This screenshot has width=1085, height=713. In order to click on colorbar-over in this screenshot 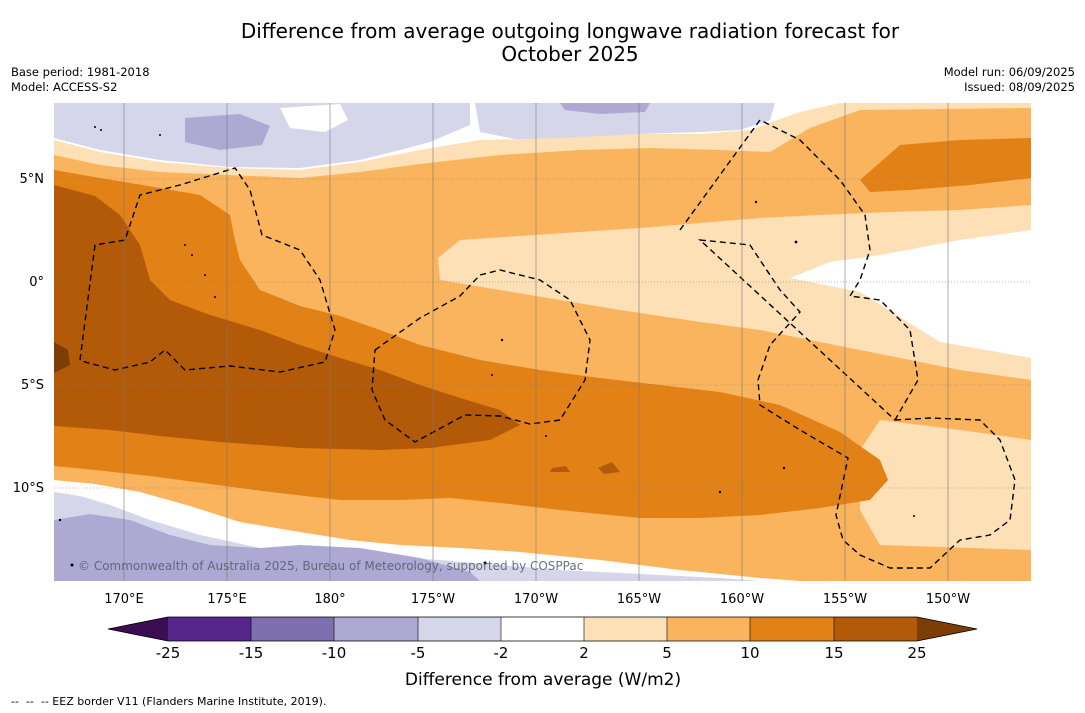, I will do `click(947, 629)`.